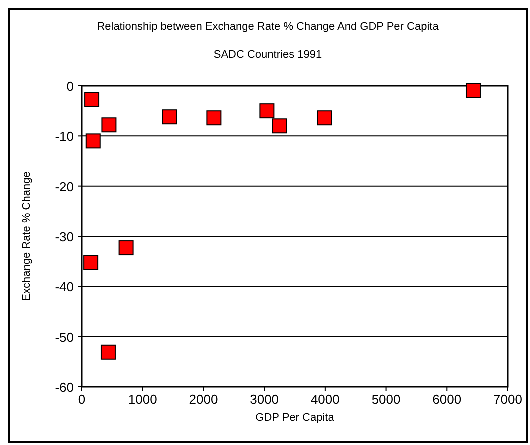 This screenshot has width=530, height=445. I want to click on x-tick-label: 3000, so click(265, 399).